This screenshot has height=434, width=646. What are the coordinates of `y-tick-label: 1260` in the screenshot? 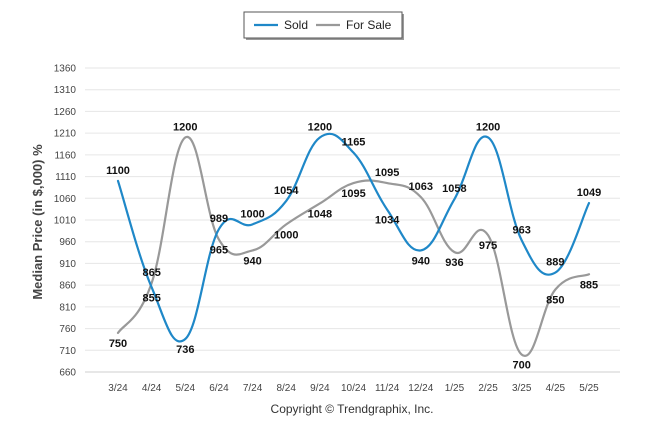 It's located at (65, 112).